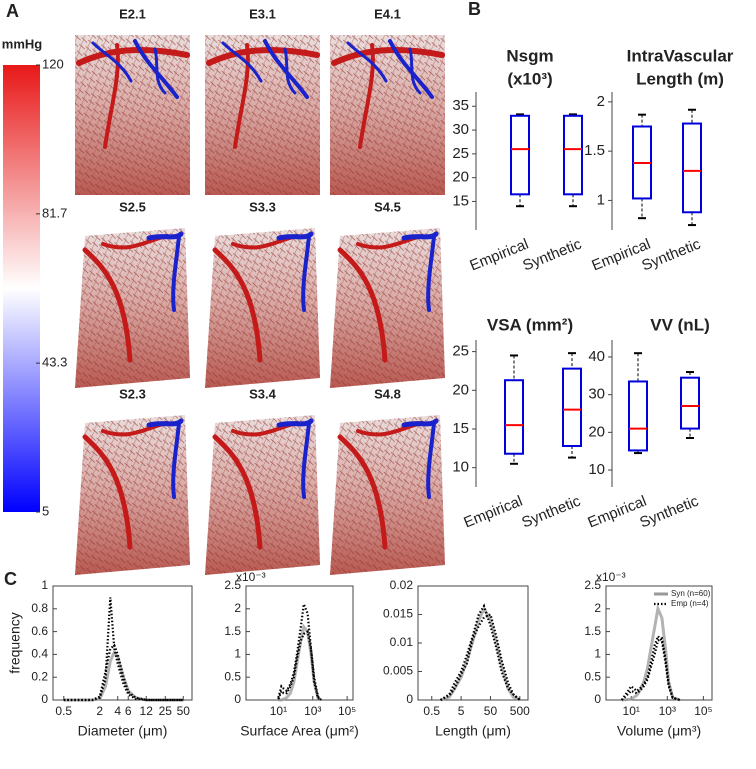 The image size is (756, 769). What do you see at coordinates (402, 642) in the screenshot?
I see `y-tick-label: 0.01` at bounding box center [402, 642].